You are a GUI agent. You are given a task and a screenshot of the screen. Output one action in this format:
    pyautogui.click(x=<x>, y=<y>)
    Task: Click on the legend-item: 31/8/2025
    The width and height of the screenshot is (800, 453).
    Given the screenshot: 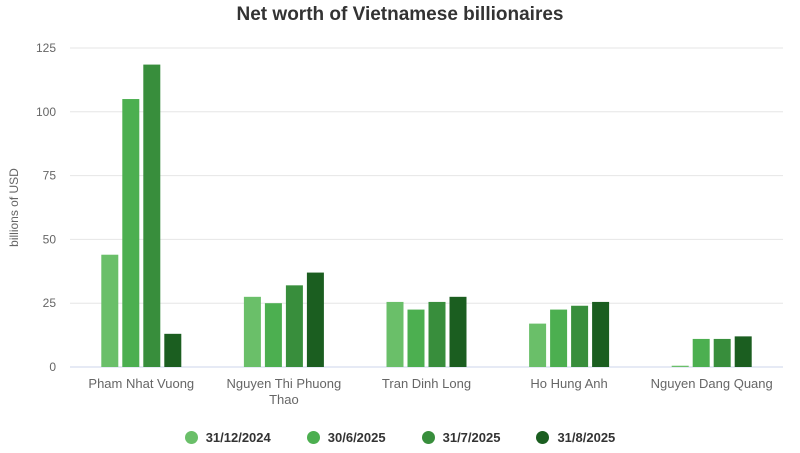 What is the action you would take?
    pyautogui.click(x=575, y=437)
    